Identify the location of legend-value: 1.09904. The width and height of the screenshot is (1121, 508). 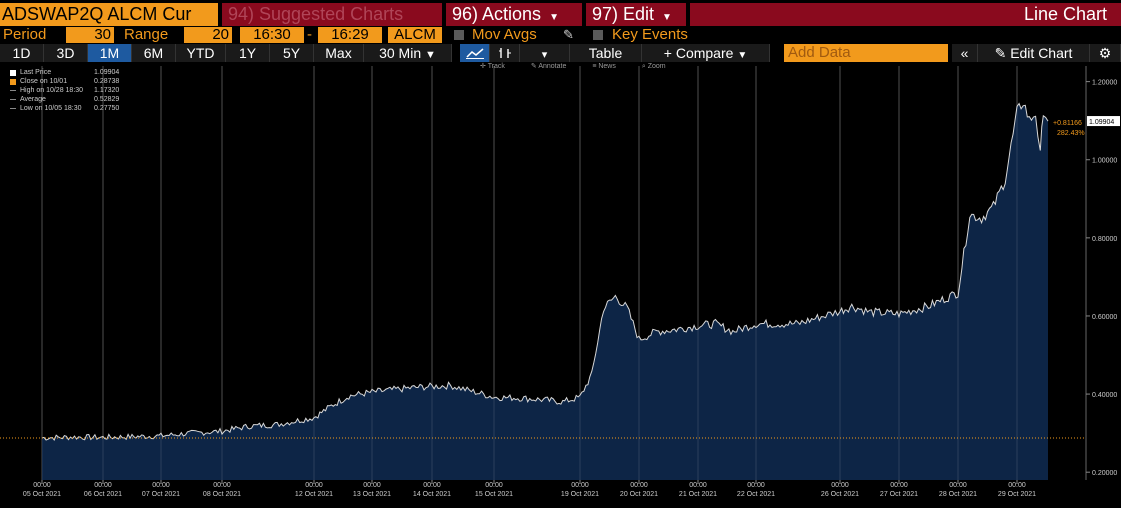
(107, 72).